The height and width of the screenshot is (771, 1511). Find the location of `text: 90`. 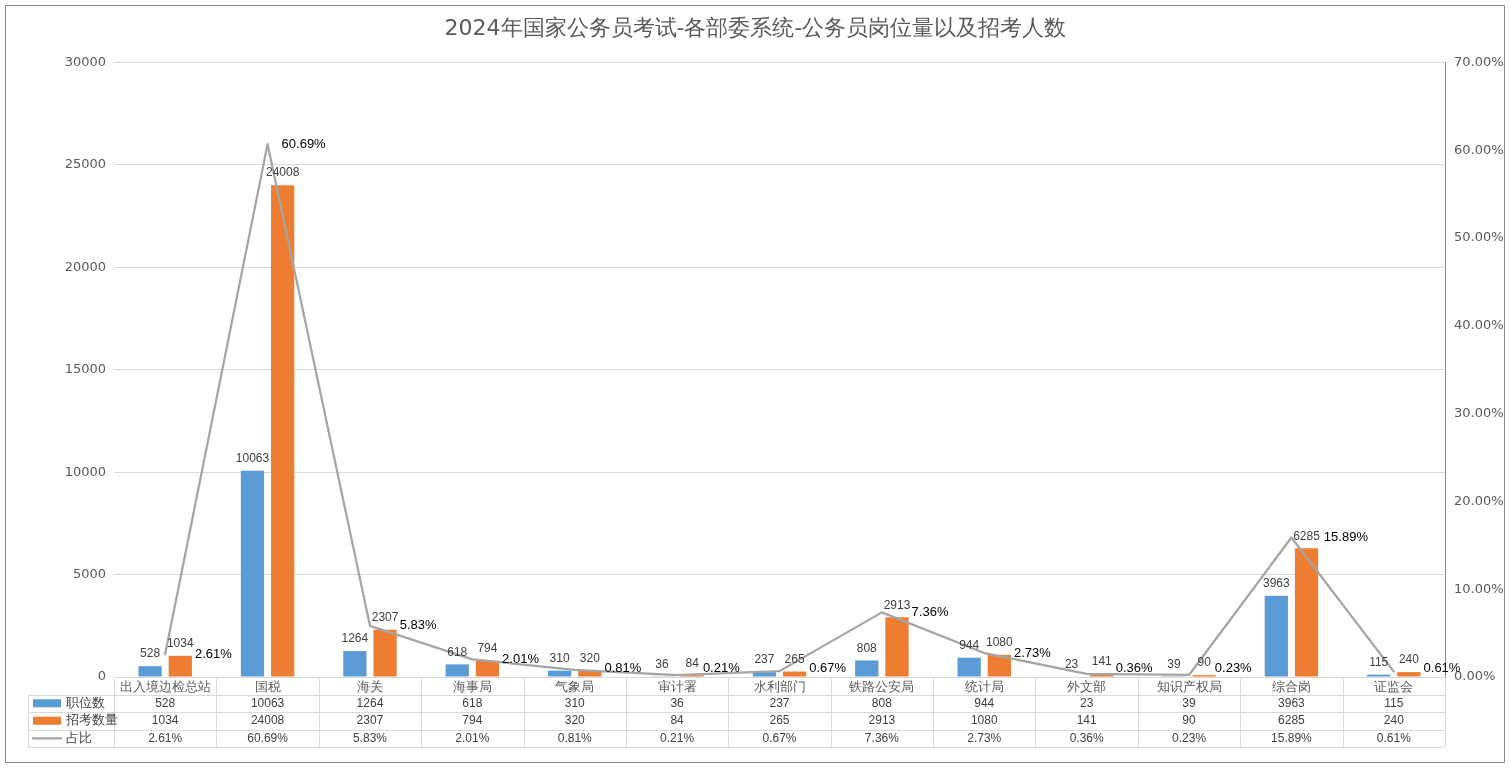

text: 90 is located at coordinates (1204, 662).